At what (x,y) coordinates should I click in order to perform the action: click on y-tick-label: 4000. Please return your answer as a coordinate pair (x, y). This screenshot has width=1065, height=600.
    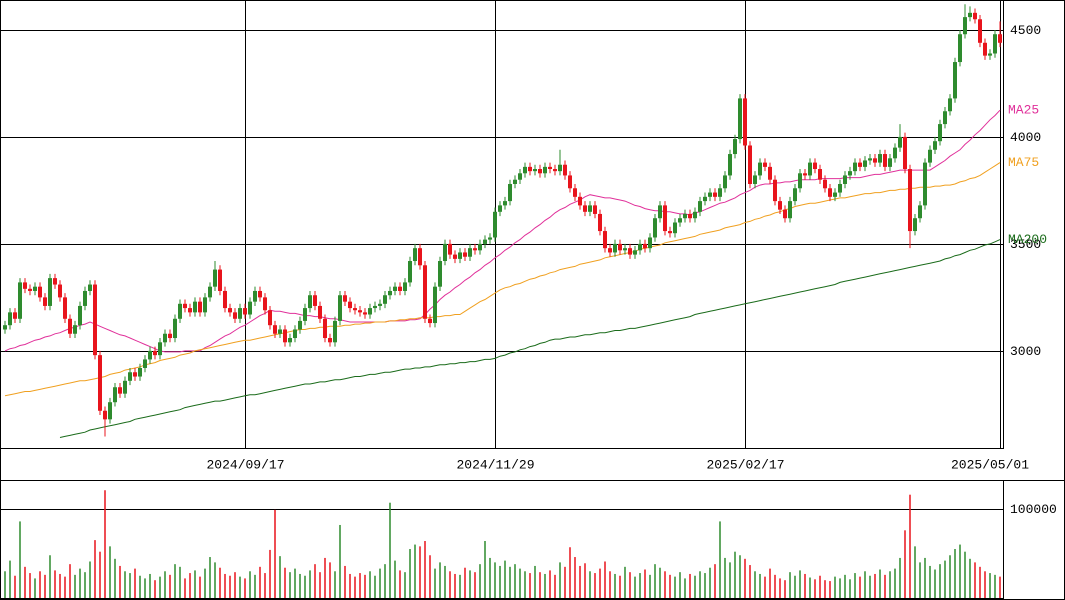
    Looking at the image, I should click on (1025, 137).